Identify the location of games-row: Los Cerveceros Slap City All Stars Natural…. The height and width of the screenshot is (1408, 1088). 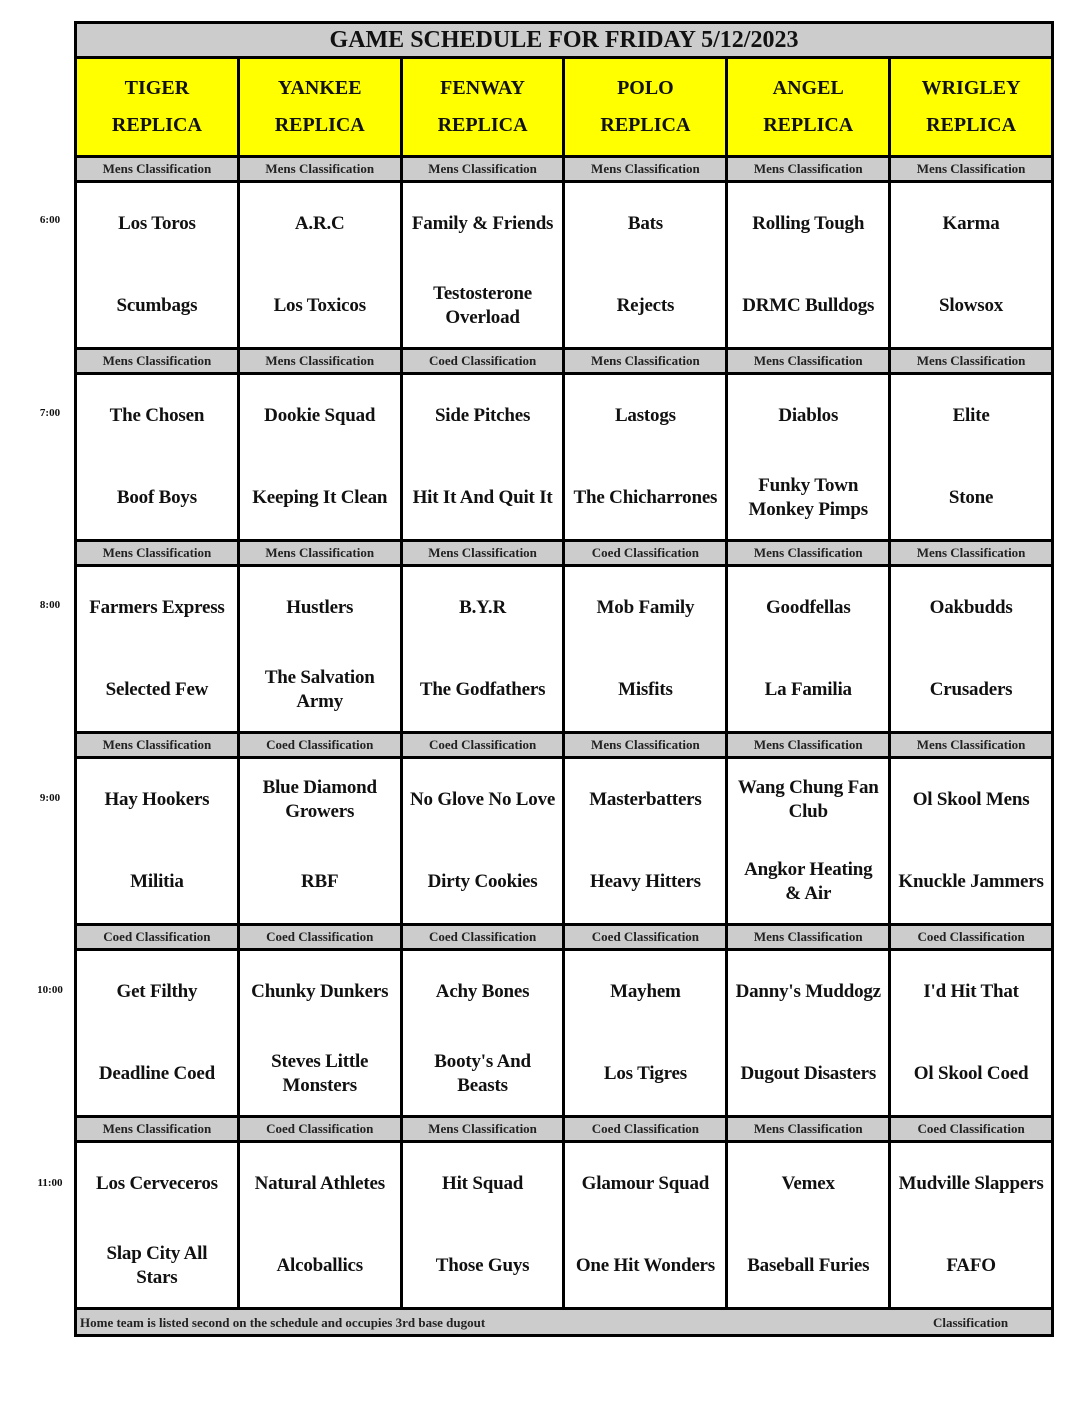
(564, 1226).